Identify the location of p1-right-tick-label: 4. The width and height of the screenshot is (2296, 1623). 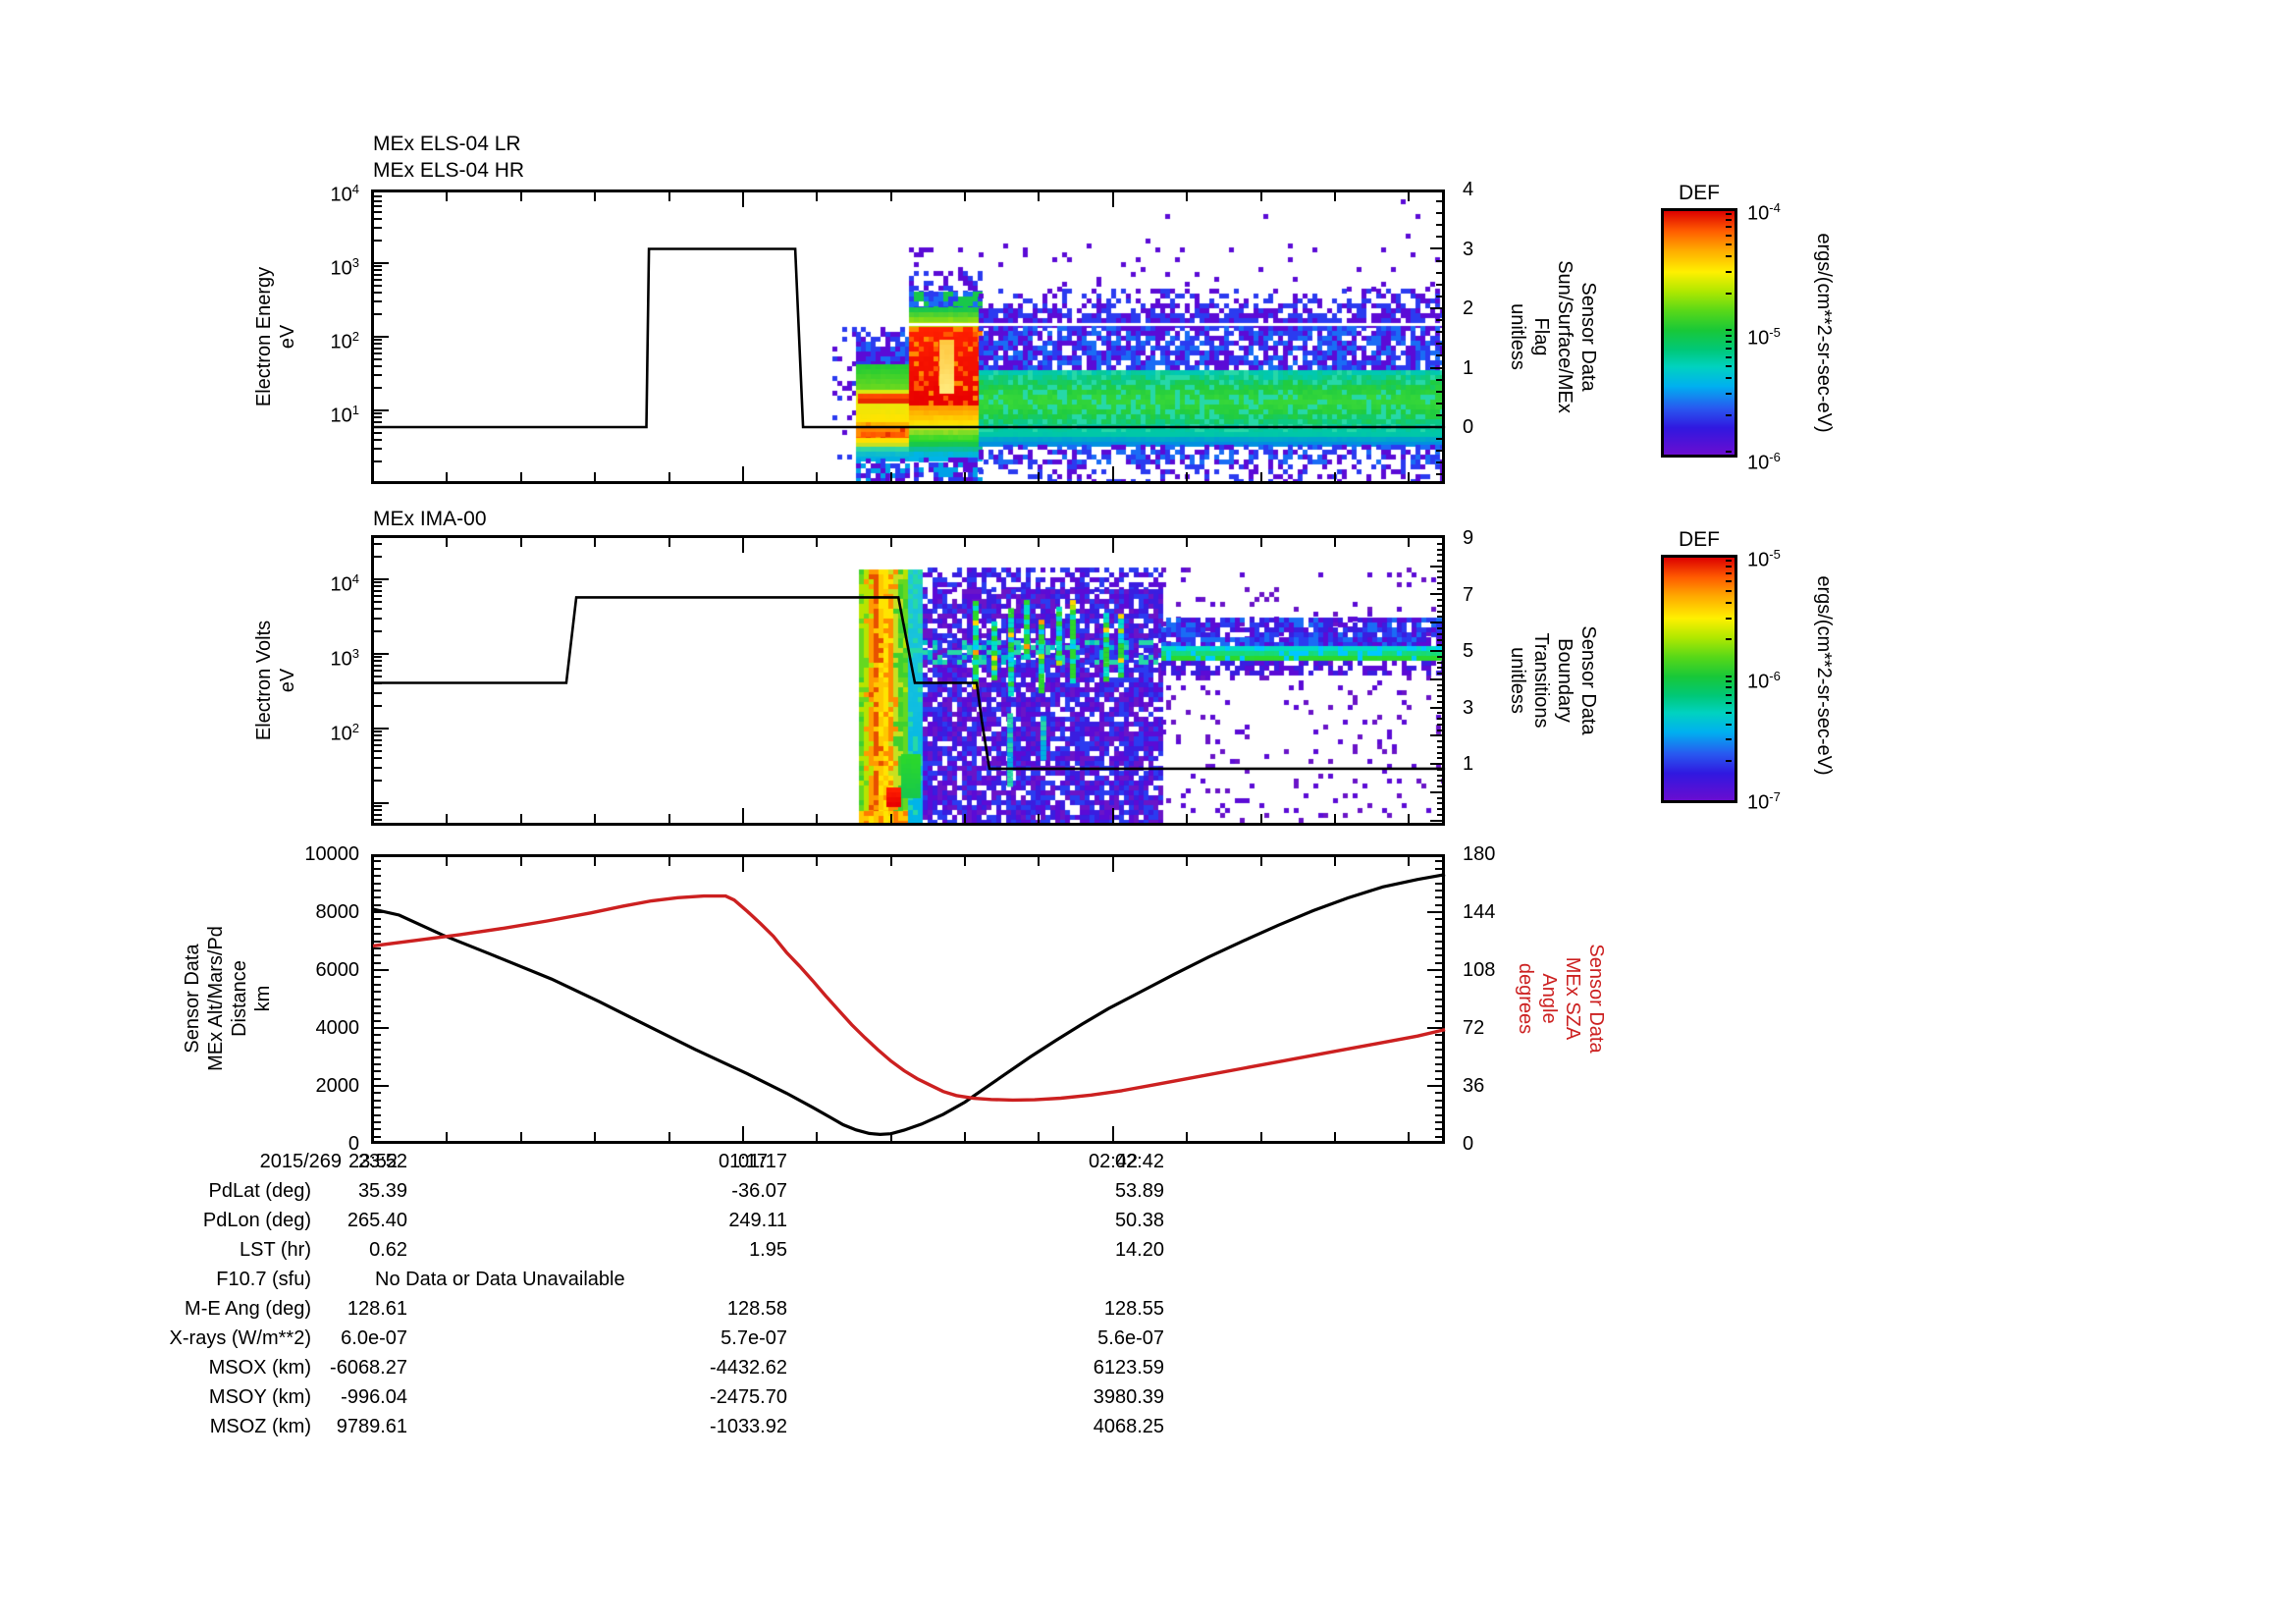
(1468, 189).